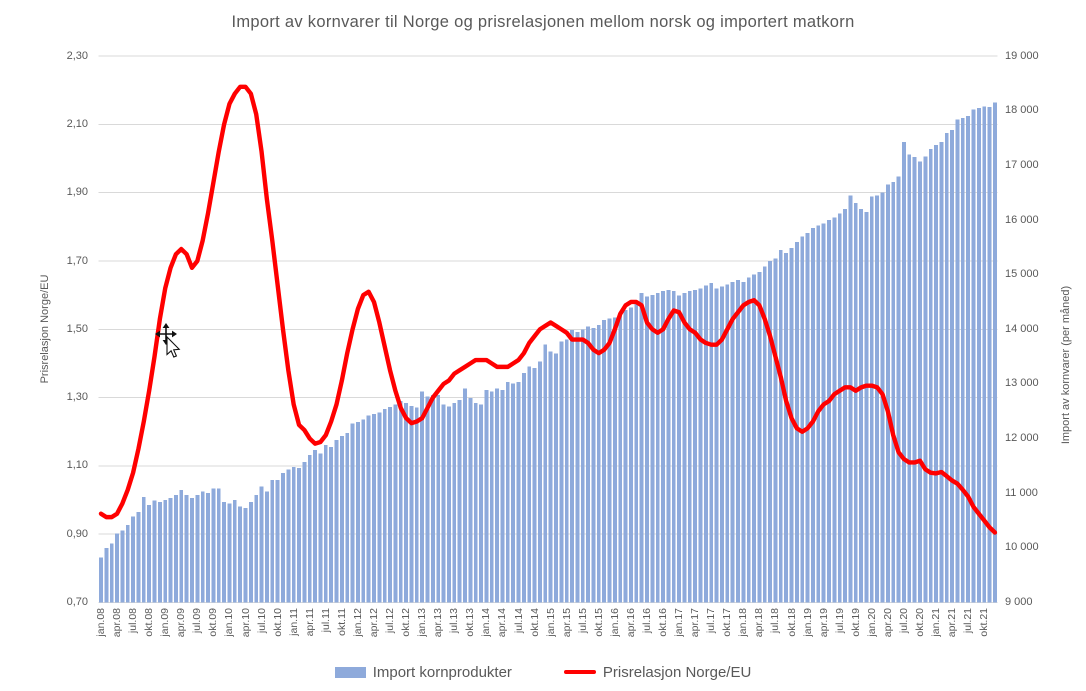 The width and height of the screenshot is (1086, 691). I want to click on legend-item-prisrelasjon: Prisrelasjon Norge/EU, so click(657, 672).